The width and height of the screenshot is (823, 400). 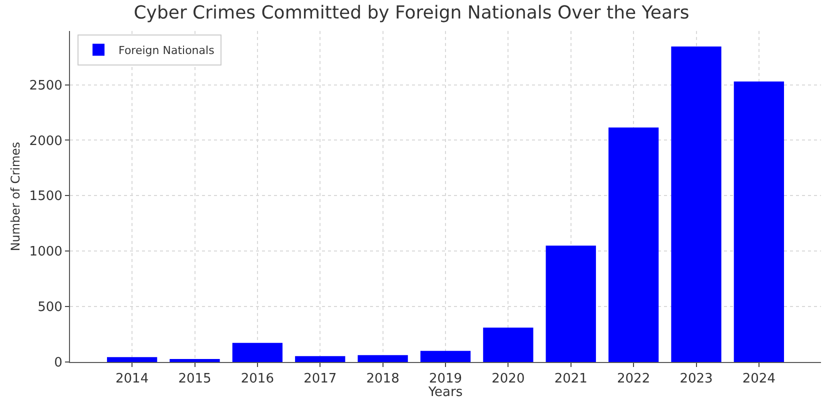 I want to click on x-tick-label: 2020, so click(x=508, y=379).